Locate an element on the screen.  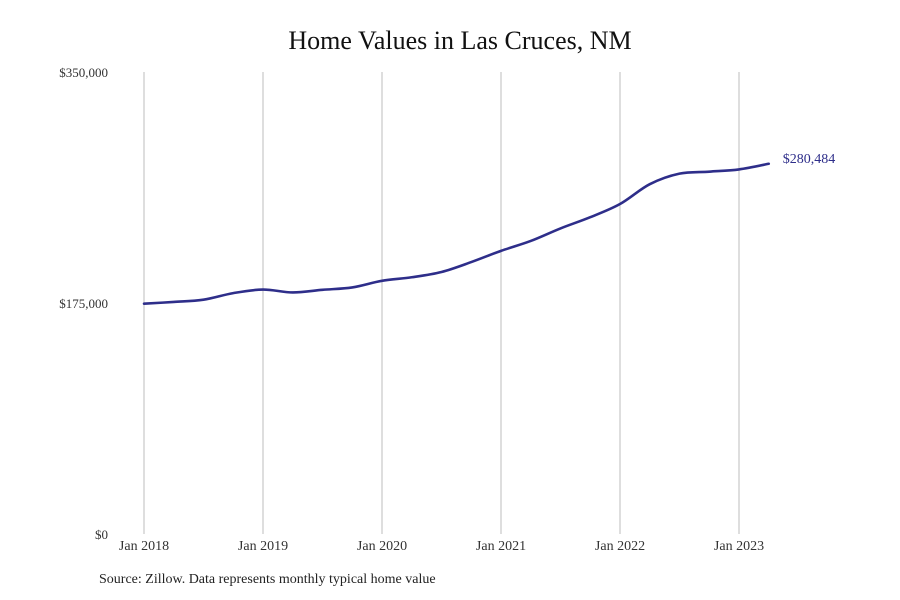
y-tick-label: $0 is located at coordinates (101, 534).